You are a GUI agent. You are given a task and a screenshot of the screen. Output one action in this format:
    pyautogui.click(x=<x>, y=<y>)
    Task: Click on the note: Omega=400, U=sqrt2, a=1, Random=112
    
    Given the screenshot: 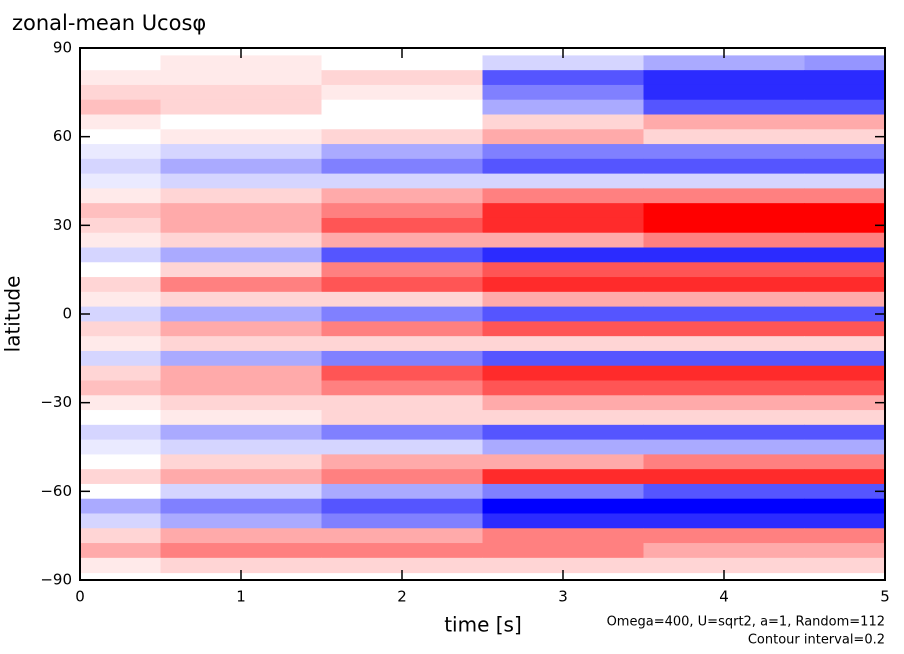 What is the action you would take?
    pyautogui.click(x=746, y=622)
    